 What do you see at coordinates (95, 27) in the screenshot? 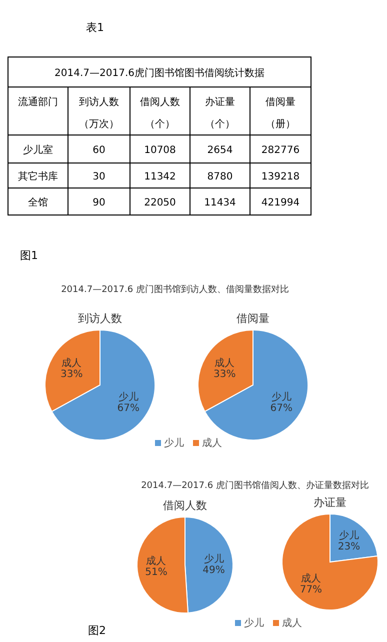
I see `text: 表1` at bounding box center [95, 27].